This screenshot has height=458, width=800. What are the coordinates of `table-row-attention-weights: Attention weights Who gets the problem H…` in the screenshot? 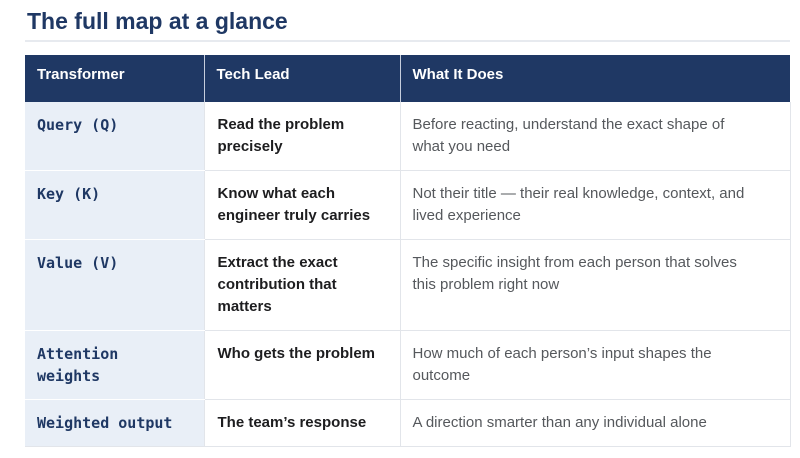 It's located at (408, 365).